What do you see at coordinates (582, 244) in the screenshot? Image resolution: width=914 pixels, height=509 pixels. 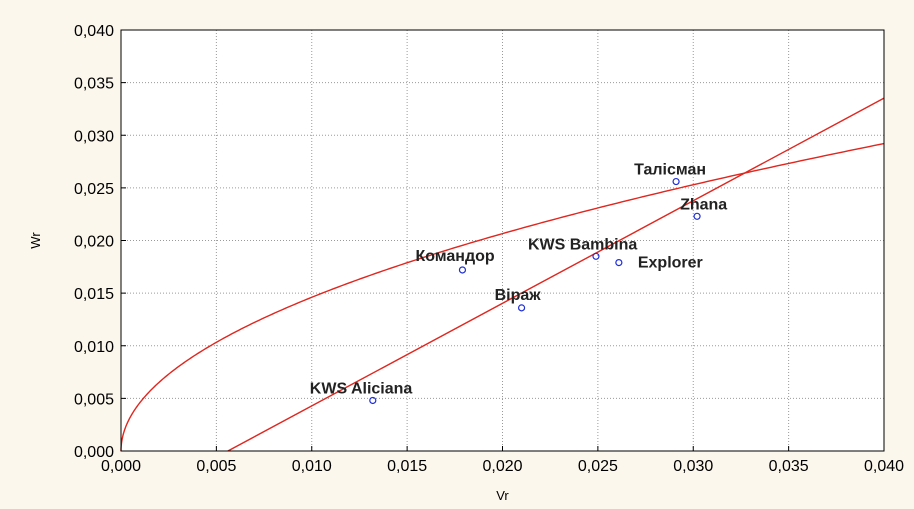 I see `data-point-label: KWS Bambina` at bounding box center [582, 244].